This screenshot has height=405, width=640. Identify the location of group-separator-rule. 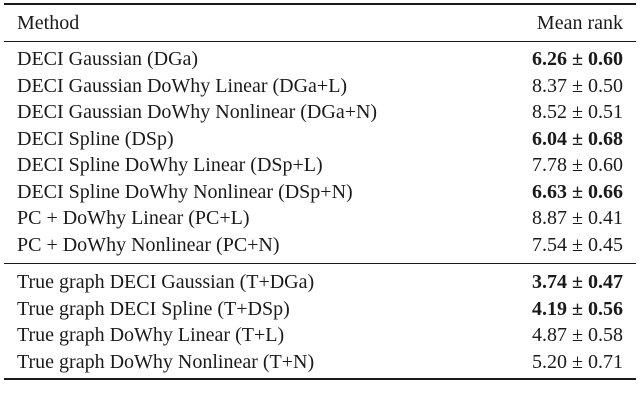
(320, 263).